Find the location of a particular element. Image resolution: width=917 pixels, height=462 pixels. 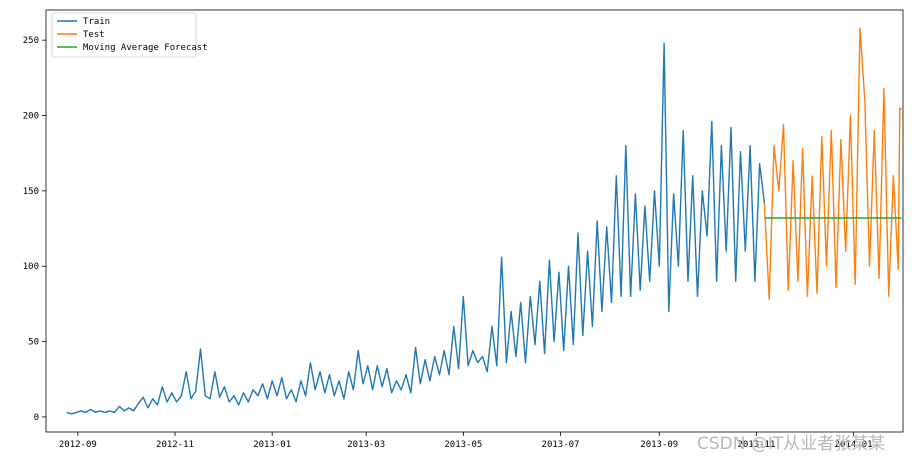

series-line-test is located at coordinates (832, 164).